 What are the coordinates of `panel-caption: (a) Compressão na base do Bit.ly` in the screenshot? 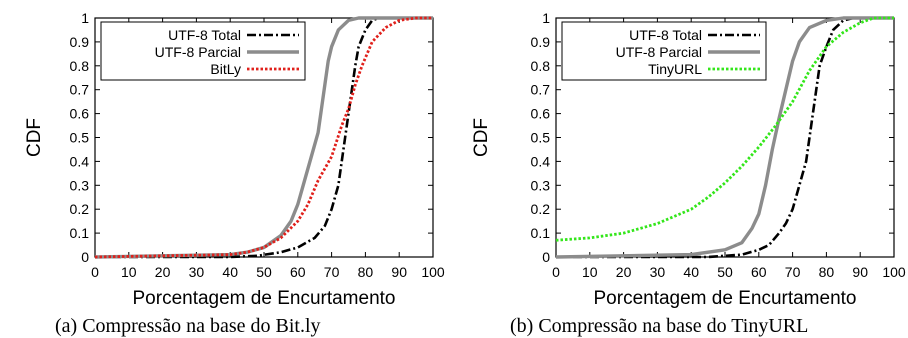 It's located at (188, 326).